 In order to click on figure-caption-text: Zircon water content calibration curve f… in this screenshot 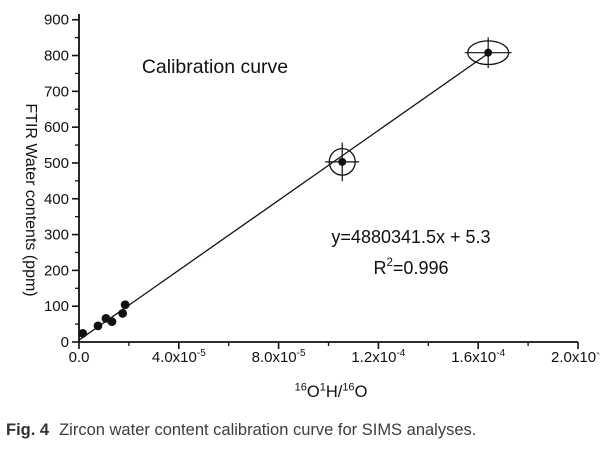, I will do `click(268, 430)`.